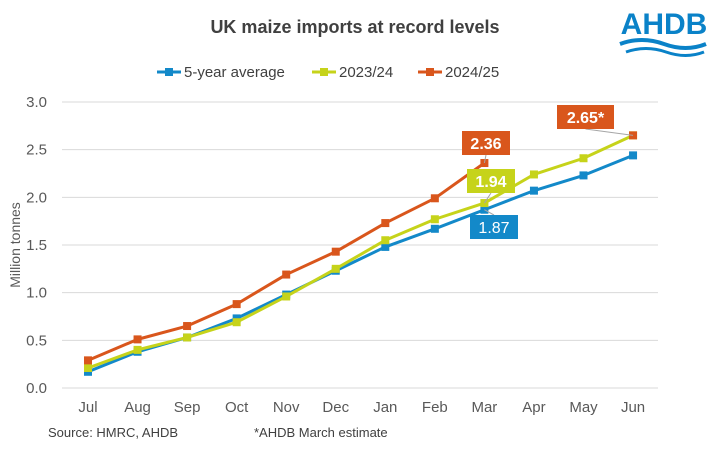  Describe the element at coordinates (366, 72) in the screenshot. I see `legend-label: 2023/24` at that location.